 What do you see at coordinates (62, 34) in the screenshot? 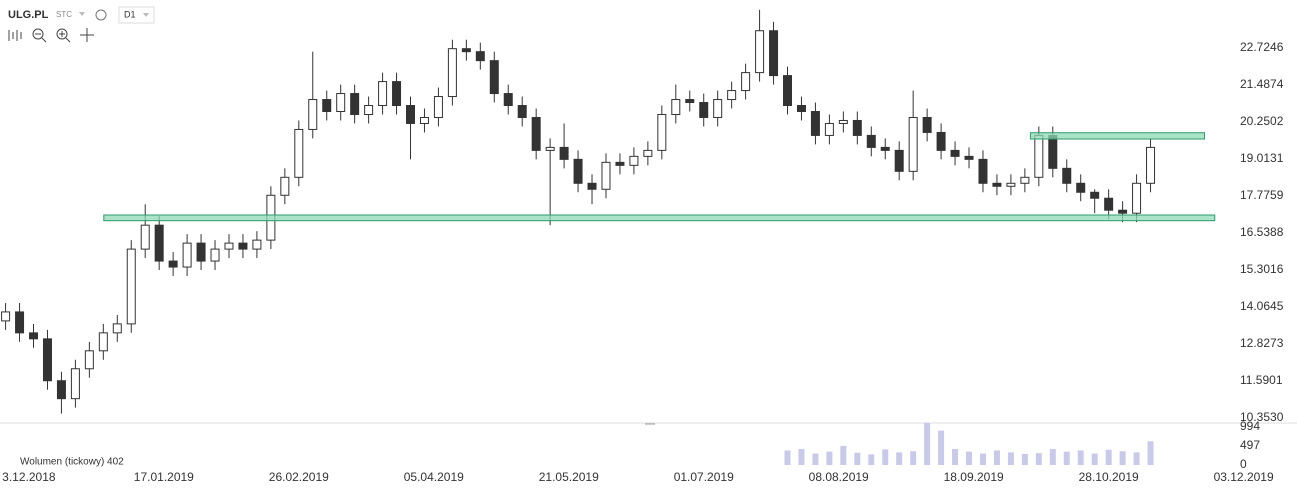
I see `zoom-in-icon` at bounding box center [62, 34].